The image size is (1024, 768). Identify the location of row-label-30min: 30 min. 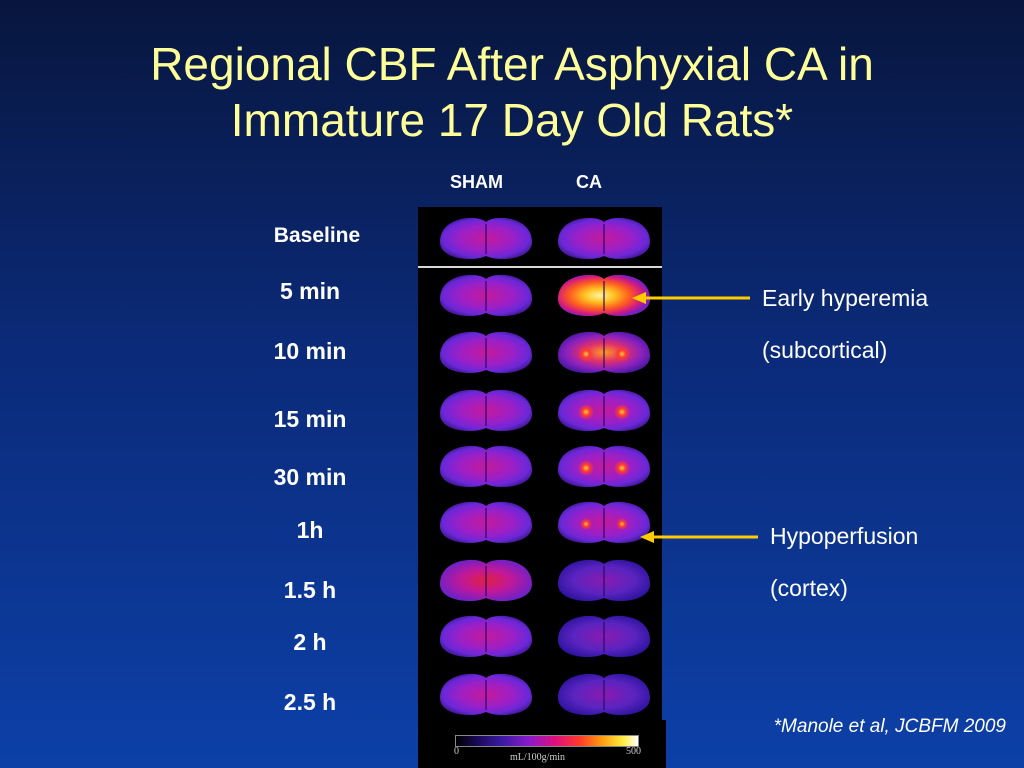
(310, 477).